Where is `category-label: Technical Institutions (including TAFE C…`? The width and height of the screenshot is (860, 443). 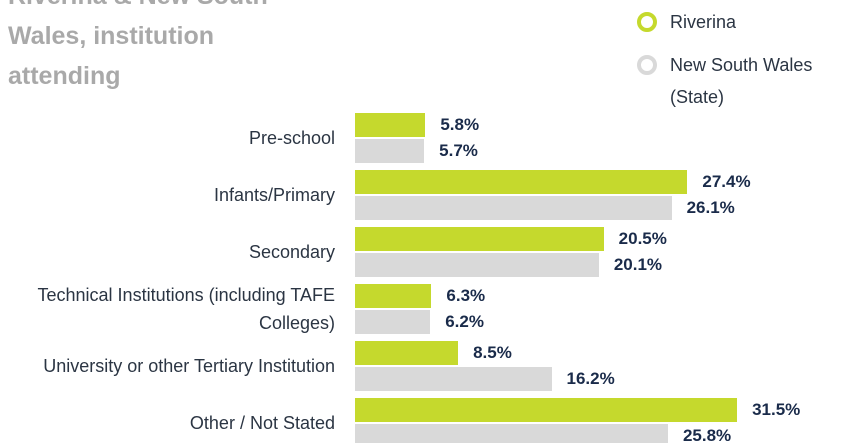 category-label: Technical Institutions (including TAFE C… is located at coordinates (186, 309).